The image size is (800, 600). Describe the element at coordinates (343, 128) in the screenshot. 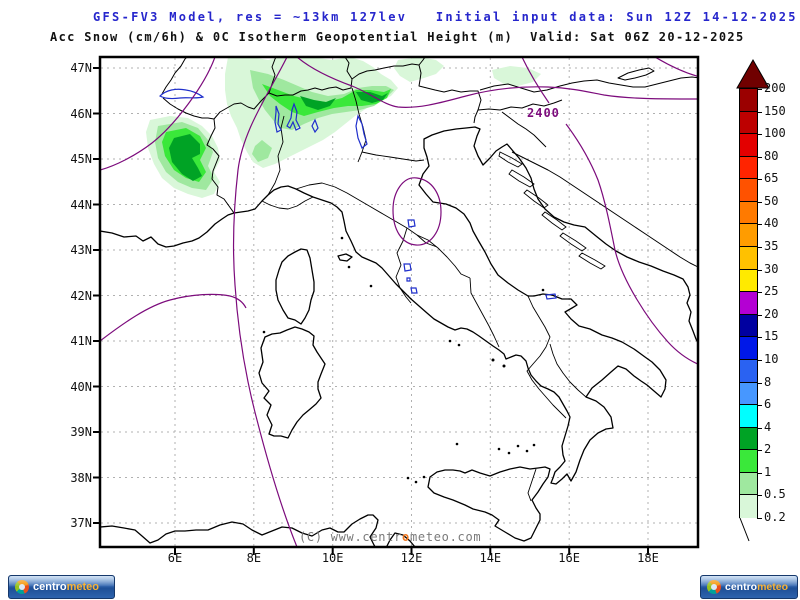

I see `snow-accumulation-shading` at that location.